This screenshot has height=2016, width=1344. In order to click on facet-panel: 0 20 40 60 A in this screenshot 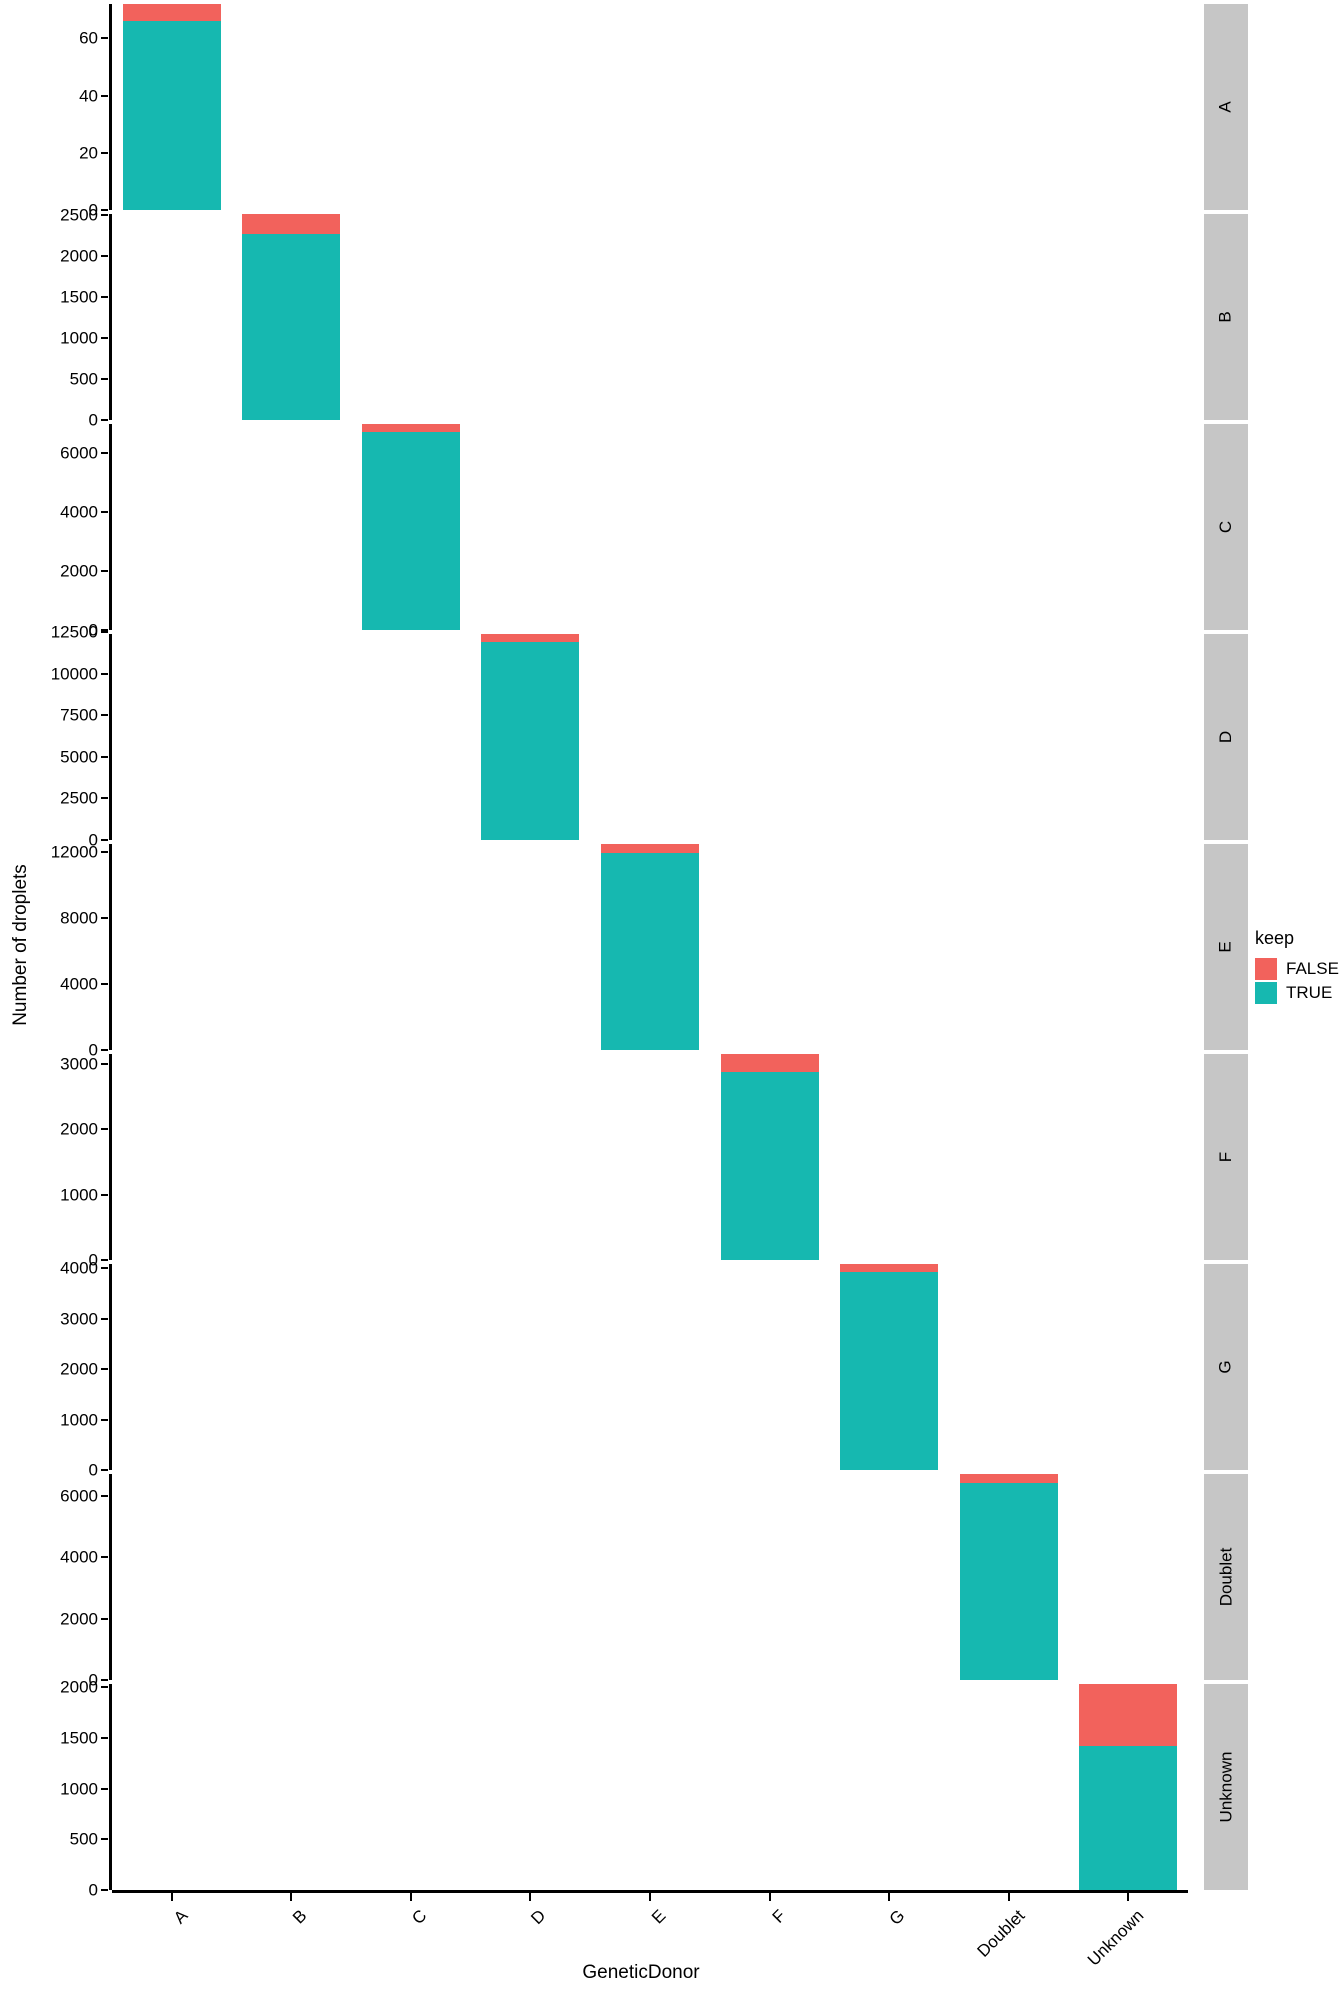, I will do `click(643, 111)`.